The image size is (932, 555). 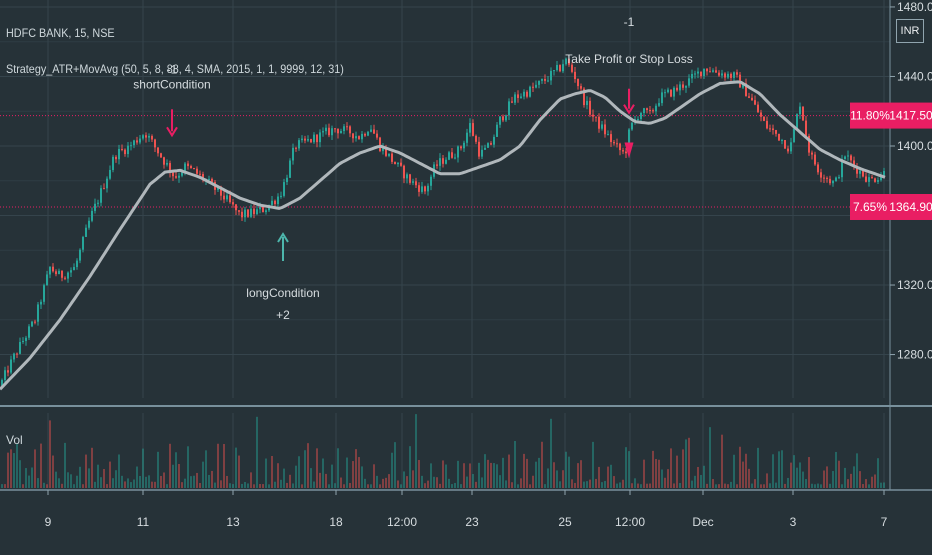 I want to click on price-tick-label: 1400.00, so click(x=914, y=146).